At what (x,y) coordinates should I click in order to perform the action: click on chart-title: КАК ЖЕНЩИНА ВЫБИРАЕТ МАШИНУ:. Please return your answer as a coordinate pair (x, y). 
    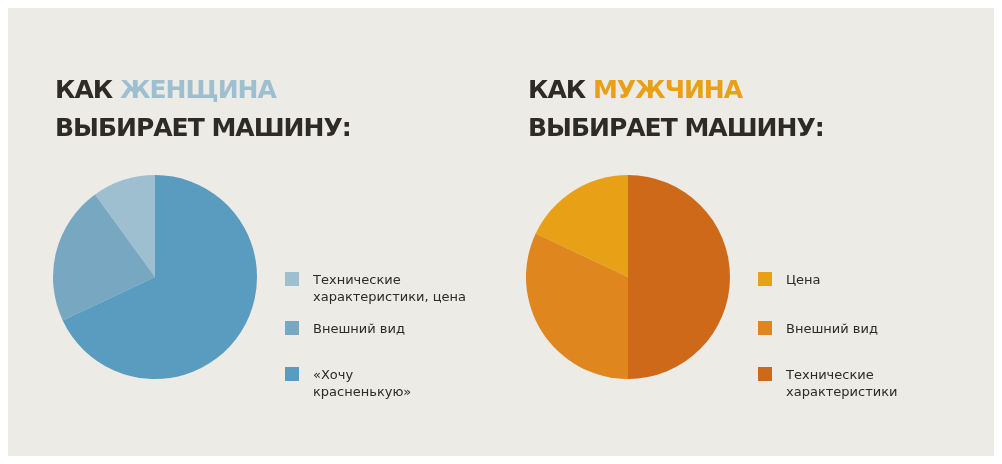
    Looking at the image, I should click on (203, 108).